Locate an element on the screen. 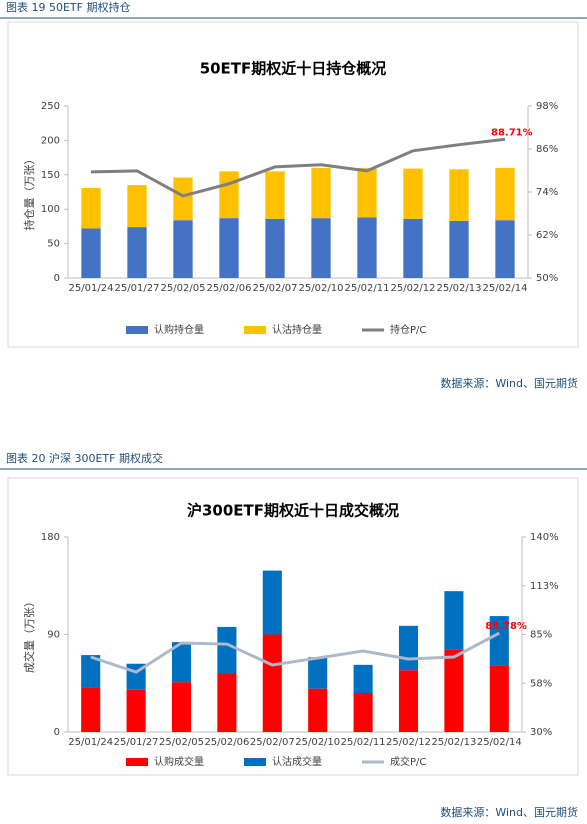 This screenshot has height=824, width=587. y2-tick-label: 113% is located at coordinates (544, 586).